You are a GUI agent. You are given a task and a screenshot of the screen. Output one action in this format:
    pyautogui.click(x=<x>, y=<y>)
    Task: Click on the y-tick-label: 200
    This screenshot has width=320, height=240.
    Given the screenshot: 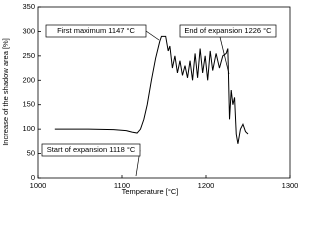 What is the action you would take?
    pyautogui.click(x=28, y=79)
    